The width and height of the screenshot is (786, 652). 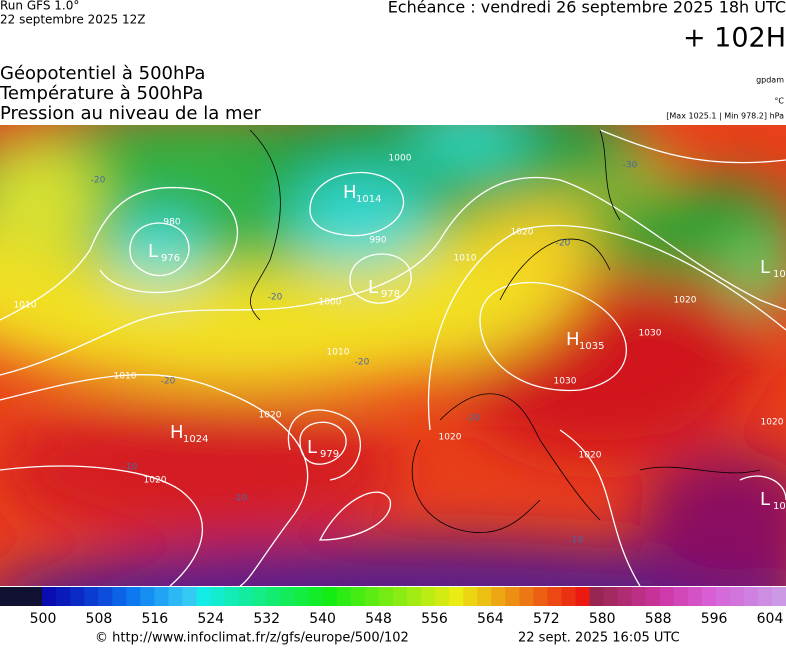 I want to click on center-value: 1014, so click(x=368, y=199).